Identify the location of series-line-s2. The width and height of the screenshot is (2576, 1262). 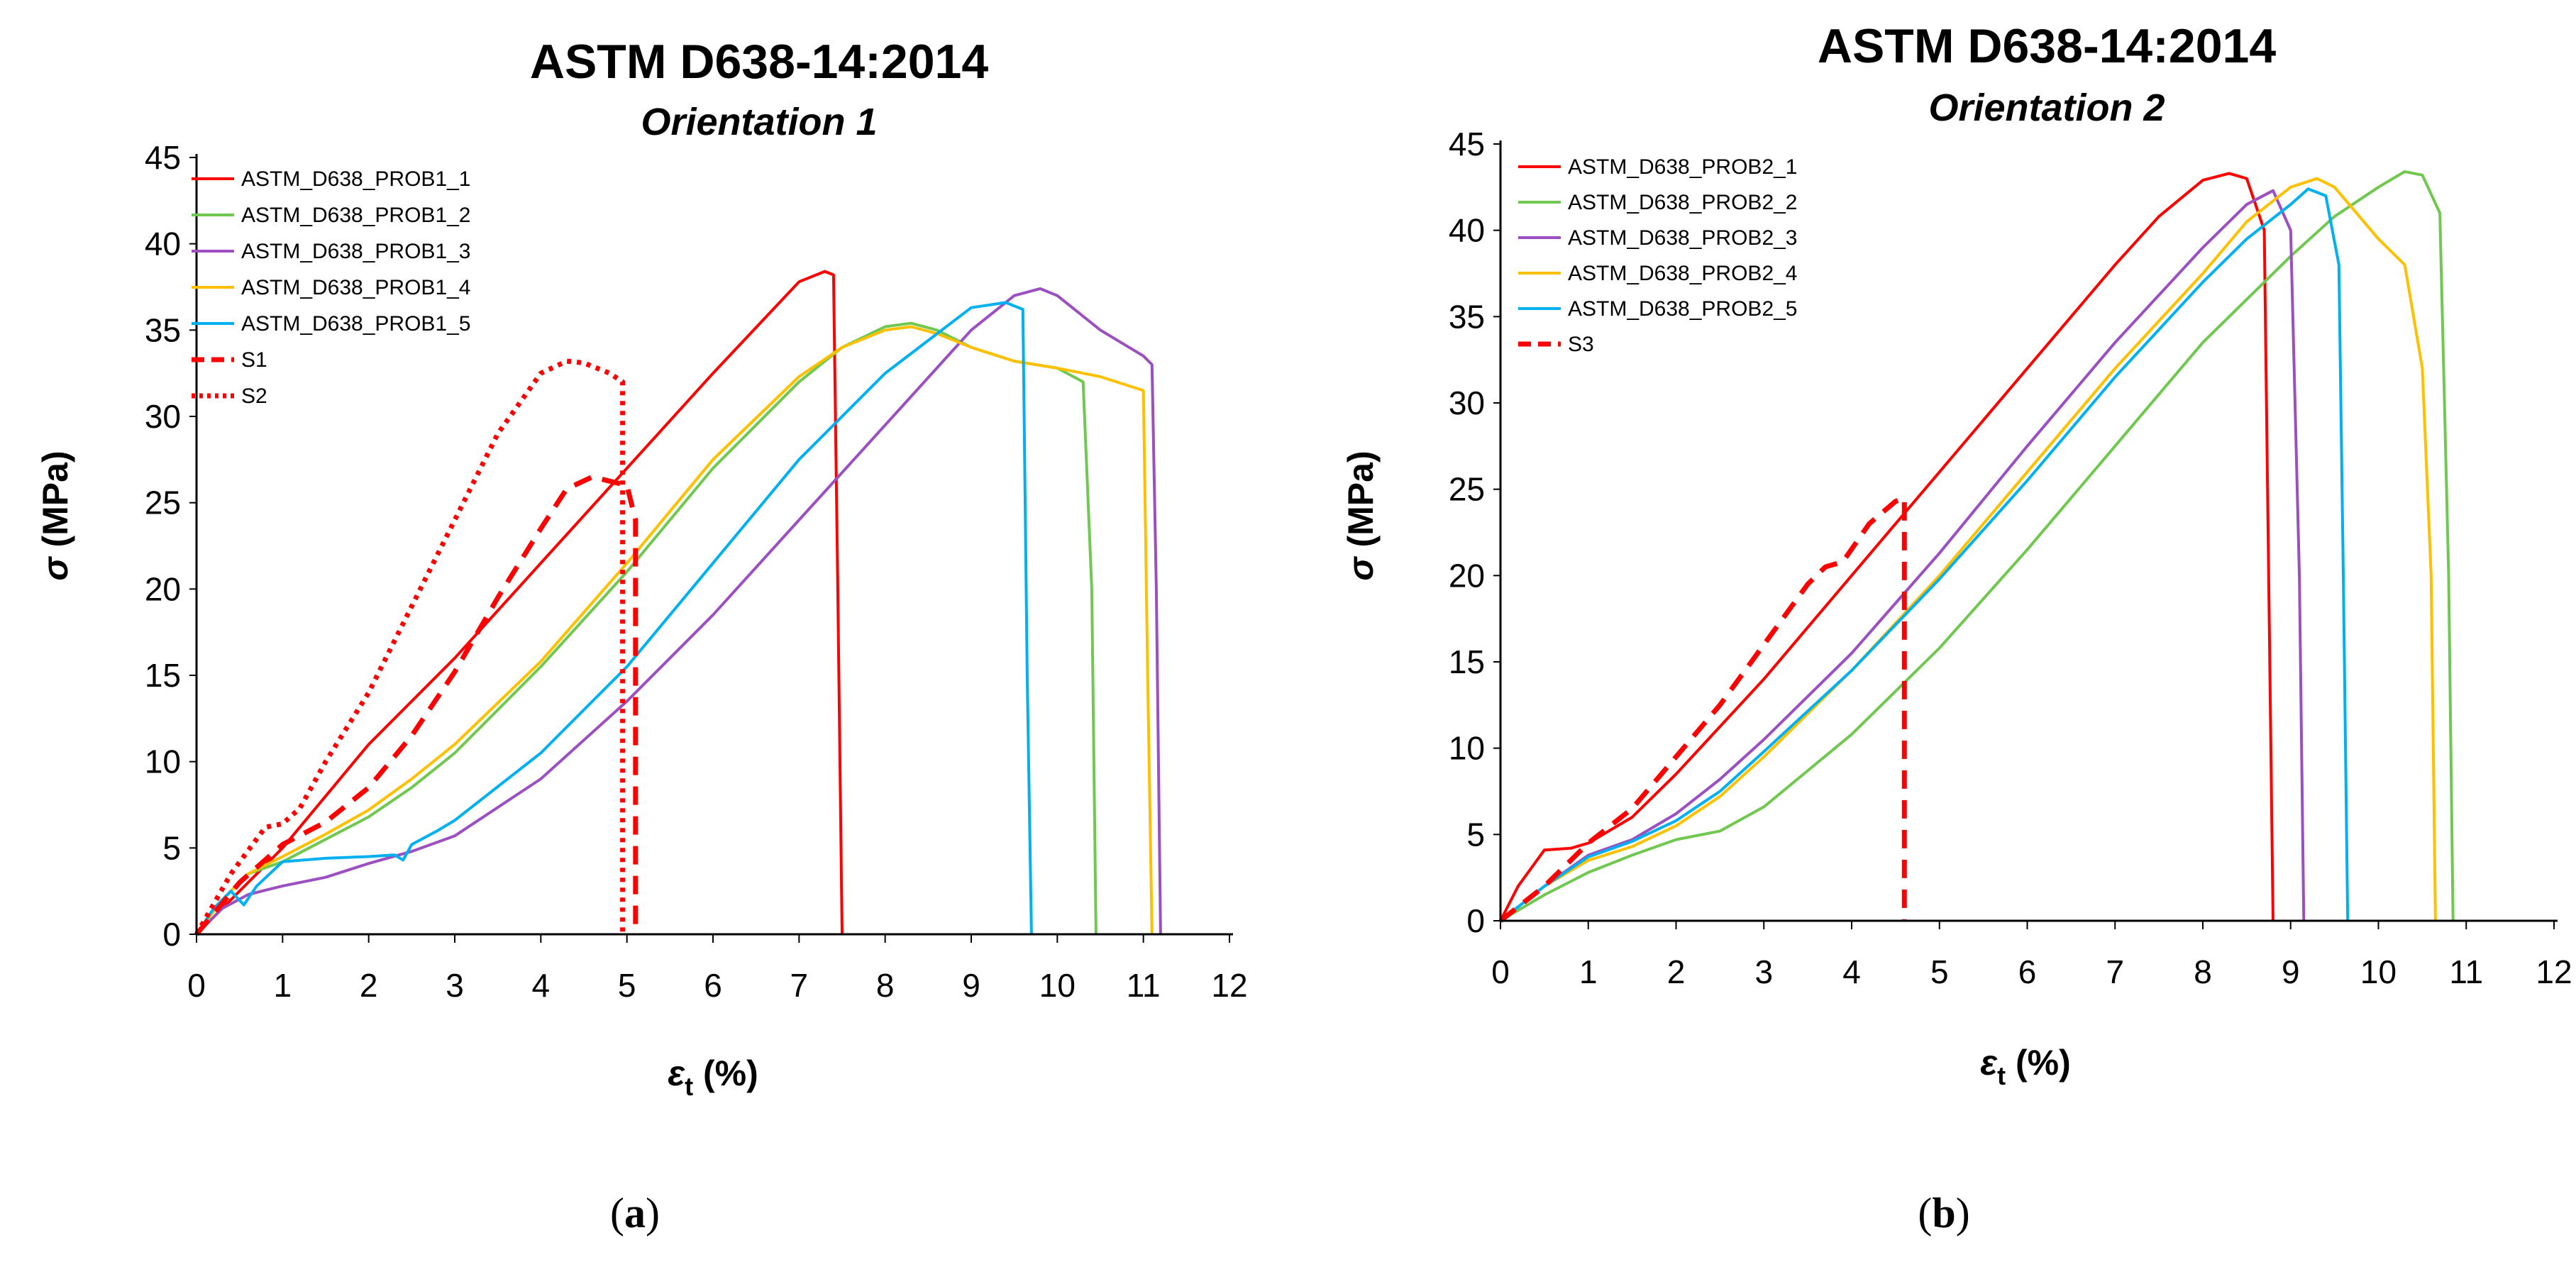
(410, 647).